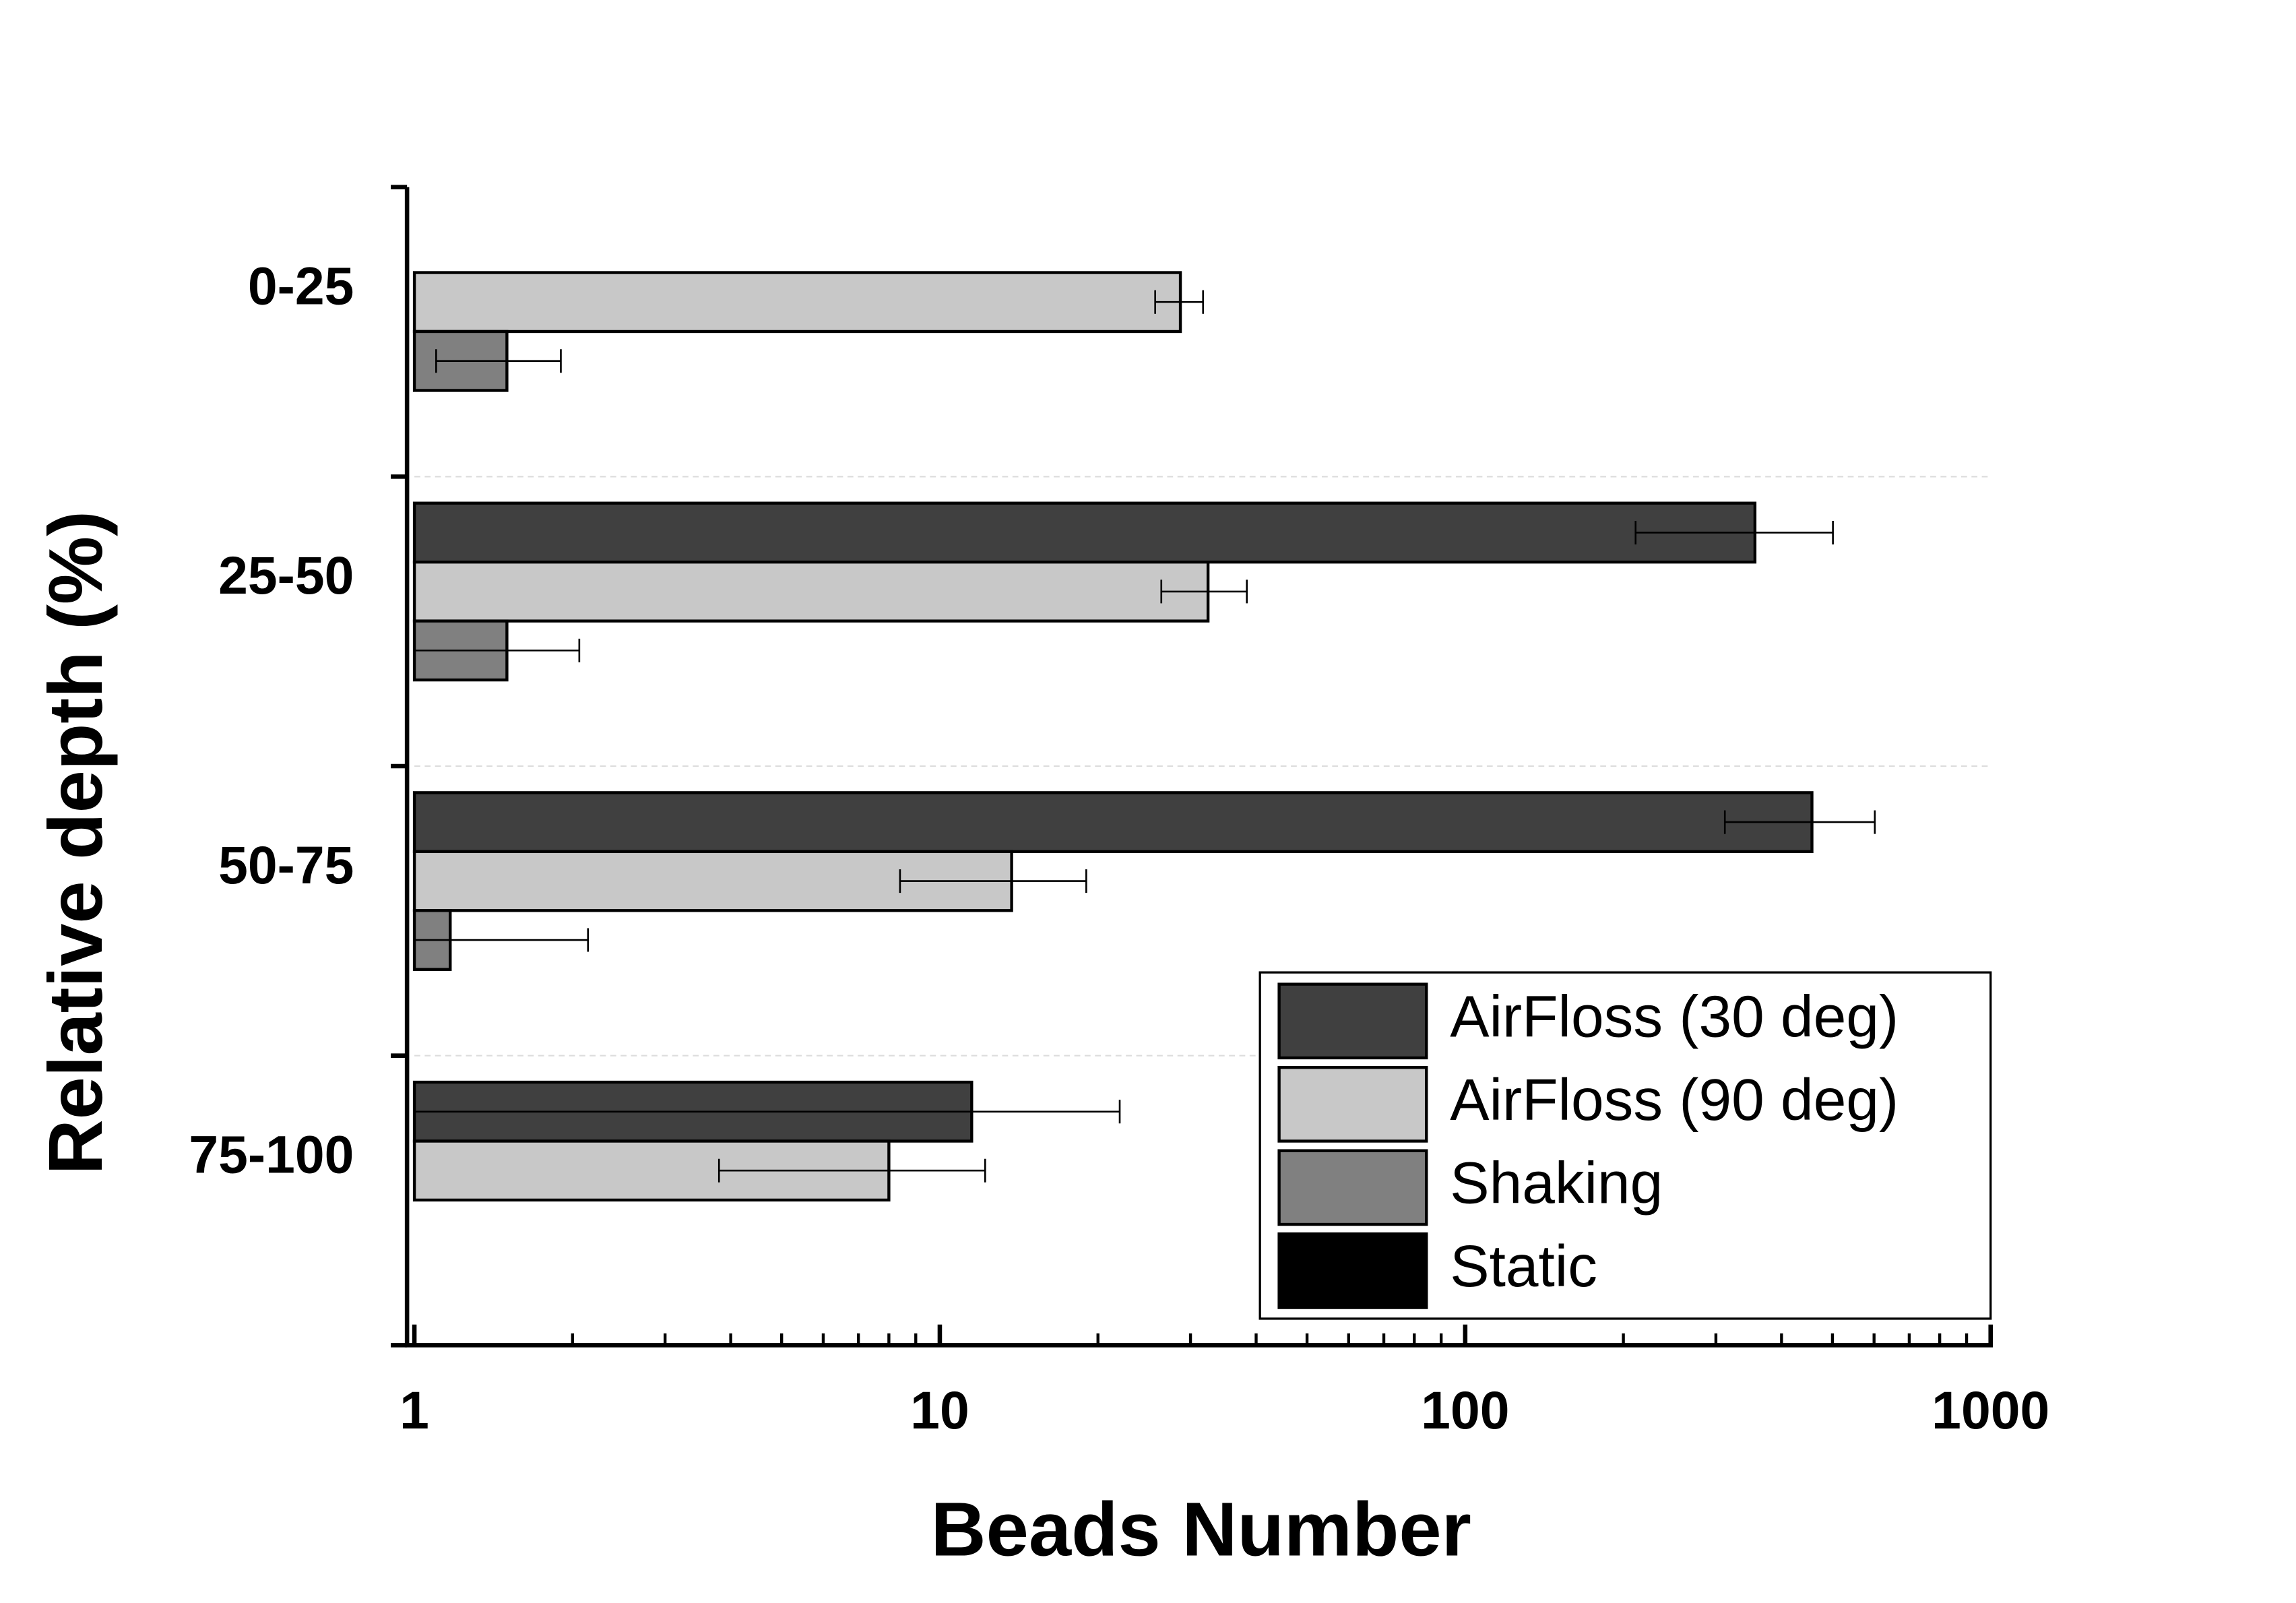 This screenshot has width=2296, height=1603. Describe the element at coordinates (301, 286) in the screenshot. I see `y-tick-label: 0-25` at that location.